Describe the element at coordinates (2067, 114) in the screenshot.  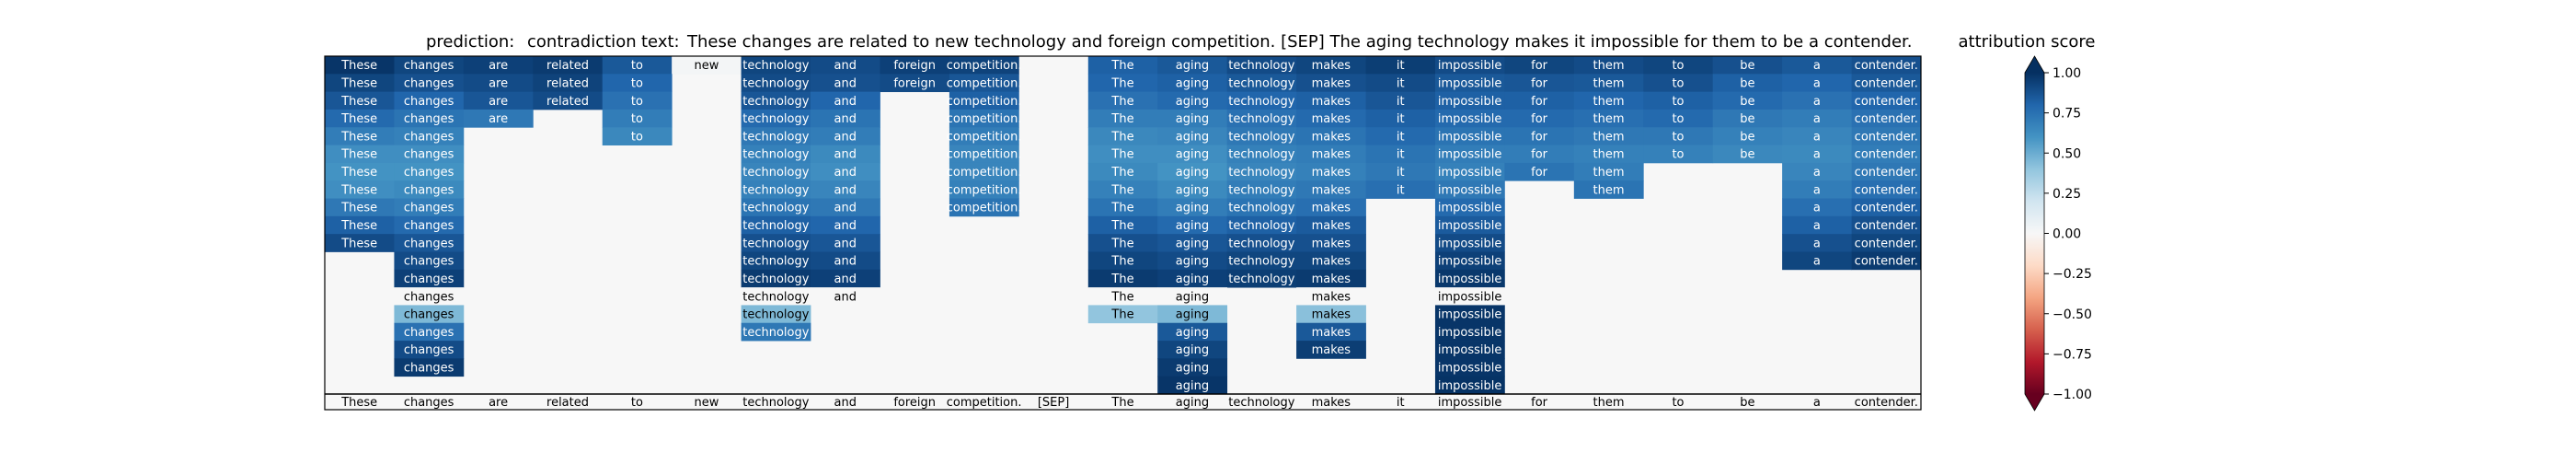
I see `colorbar-tick-label: 0.75` at that location.